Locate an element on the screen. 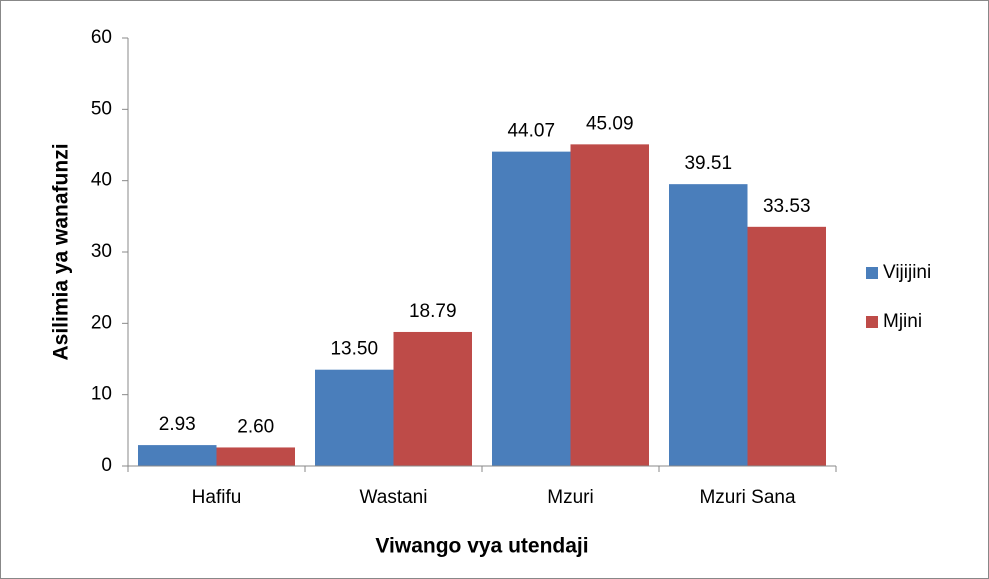  legend-label: Mjini is located at coordinates (902, 321).